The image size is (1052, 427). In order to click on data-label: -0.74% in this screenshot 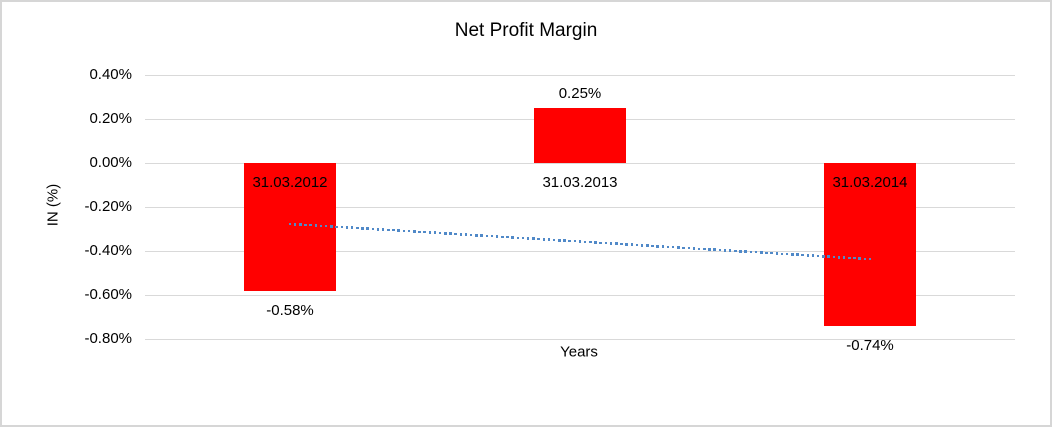, I will do `click(870, 345)`.